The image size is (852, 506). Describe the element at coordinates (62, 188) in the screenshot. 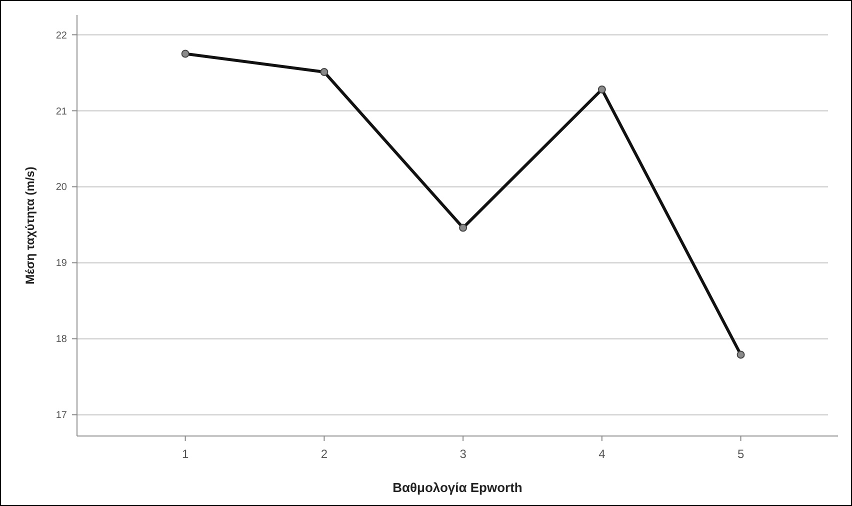

I see `y-tick-label: 20` at that location.